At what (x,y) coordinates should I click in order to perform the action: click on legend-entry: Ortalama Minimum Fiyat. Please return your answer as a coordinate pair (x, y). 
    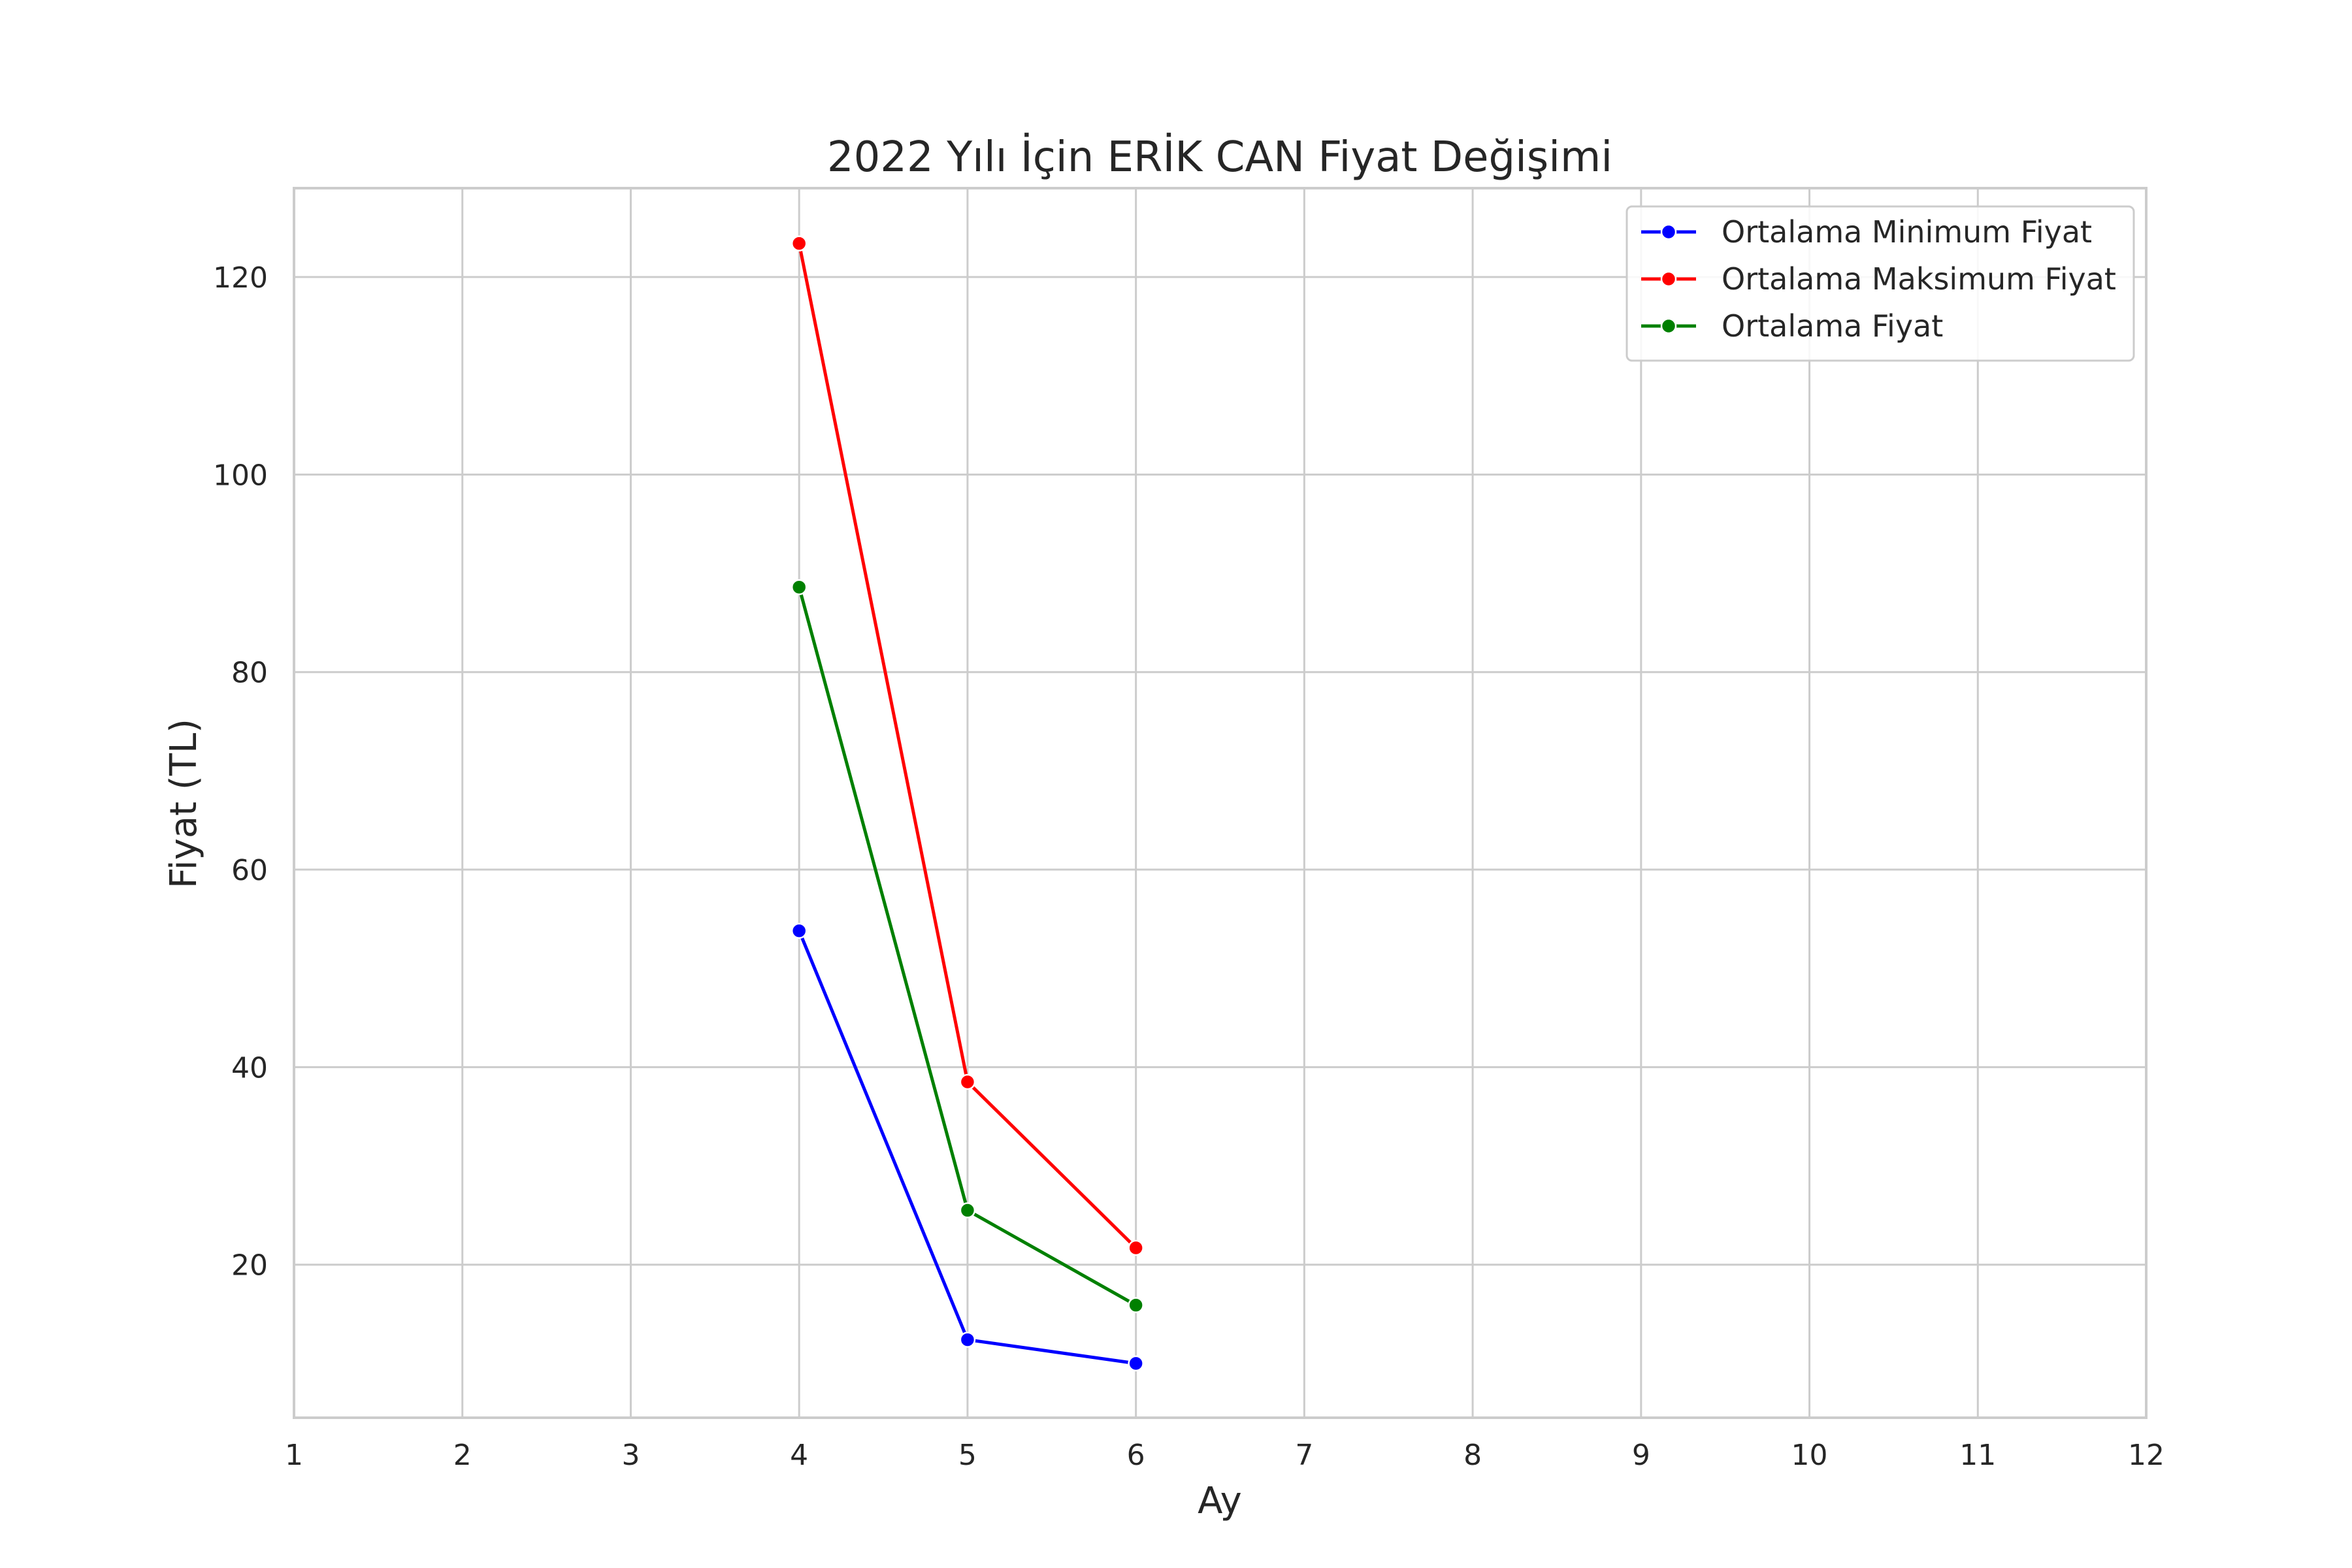
    Looking at the image, I should click on (1866, 232).